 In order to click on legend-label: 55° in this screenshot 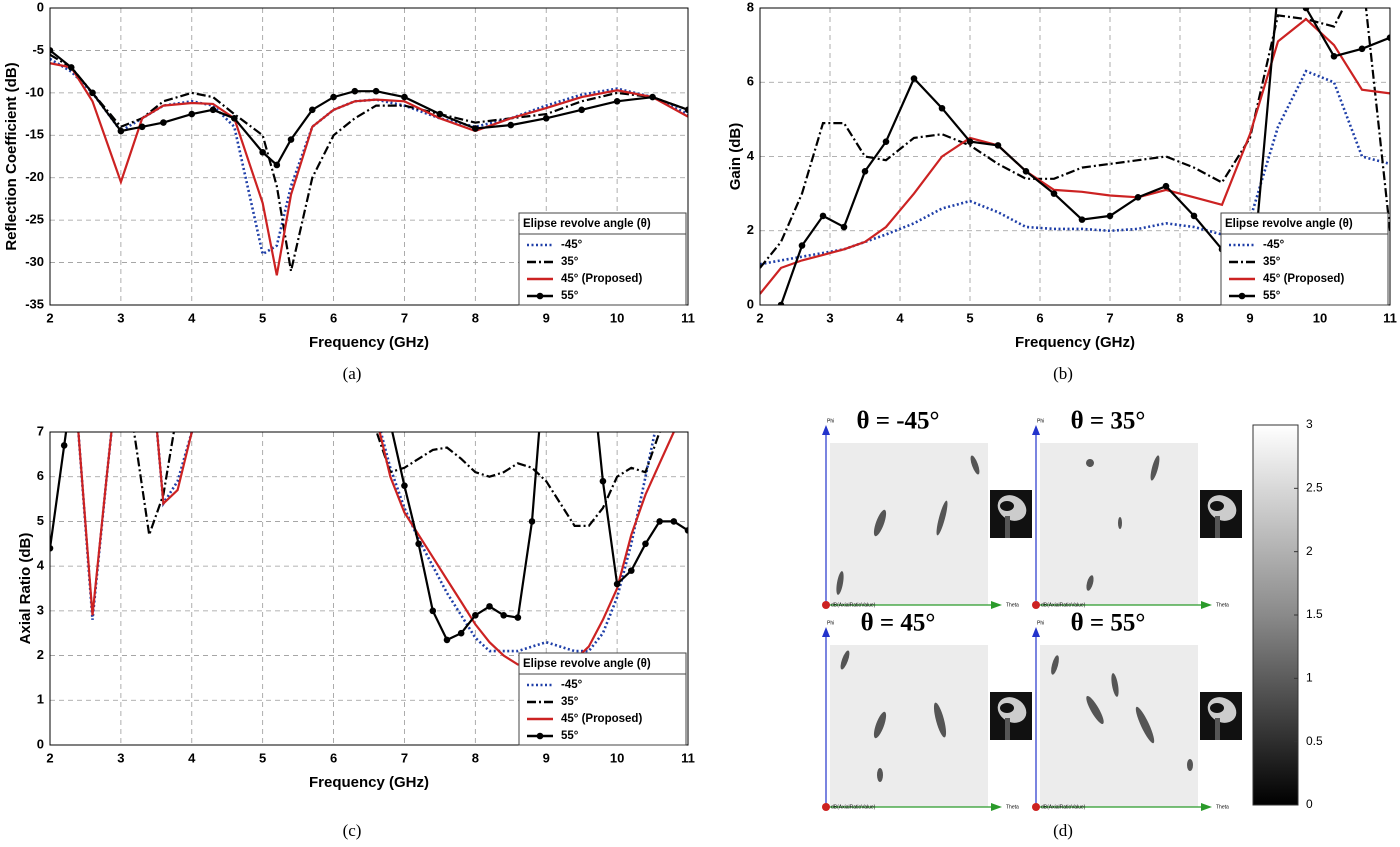, I will do `click(570, 736)`.